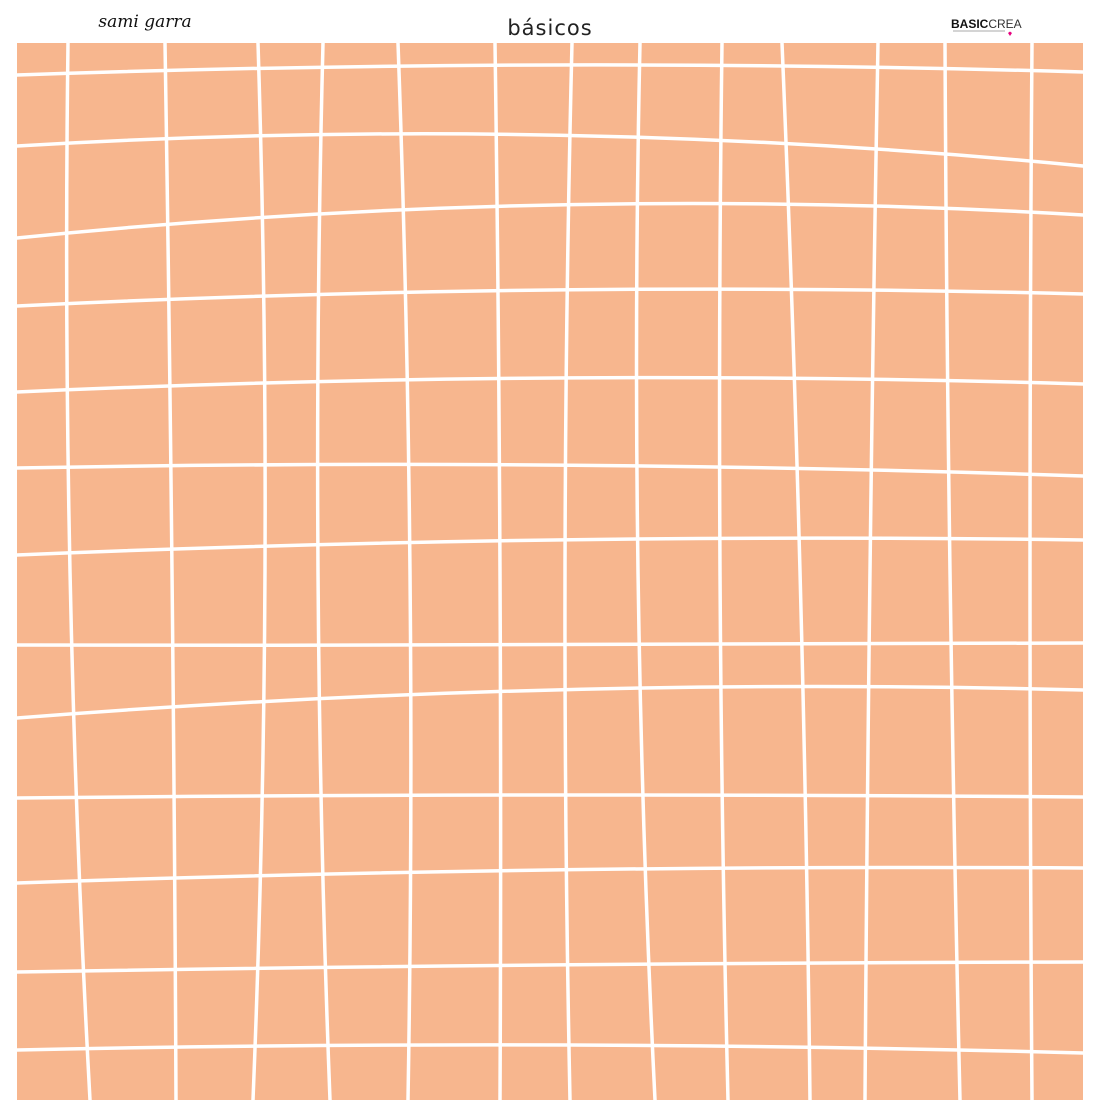 The image size is (1100, 1100). I want to click on logo-heart, so click(1010, 33).